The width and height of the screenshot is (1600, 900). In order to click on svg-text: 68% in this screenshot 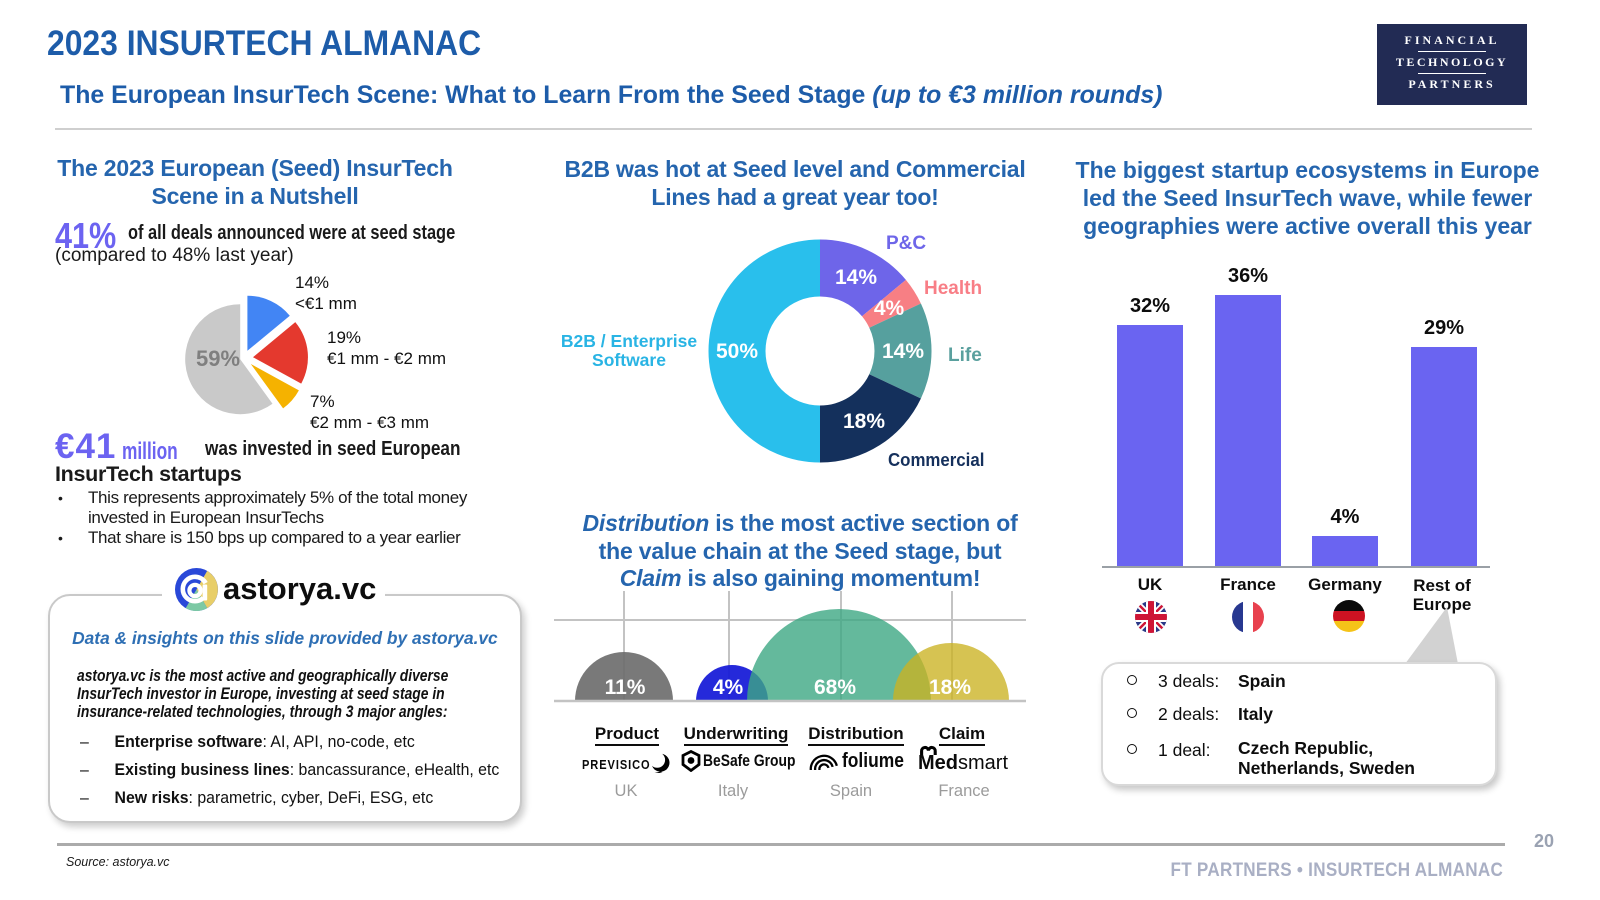, I will do `click(835, 687)`.